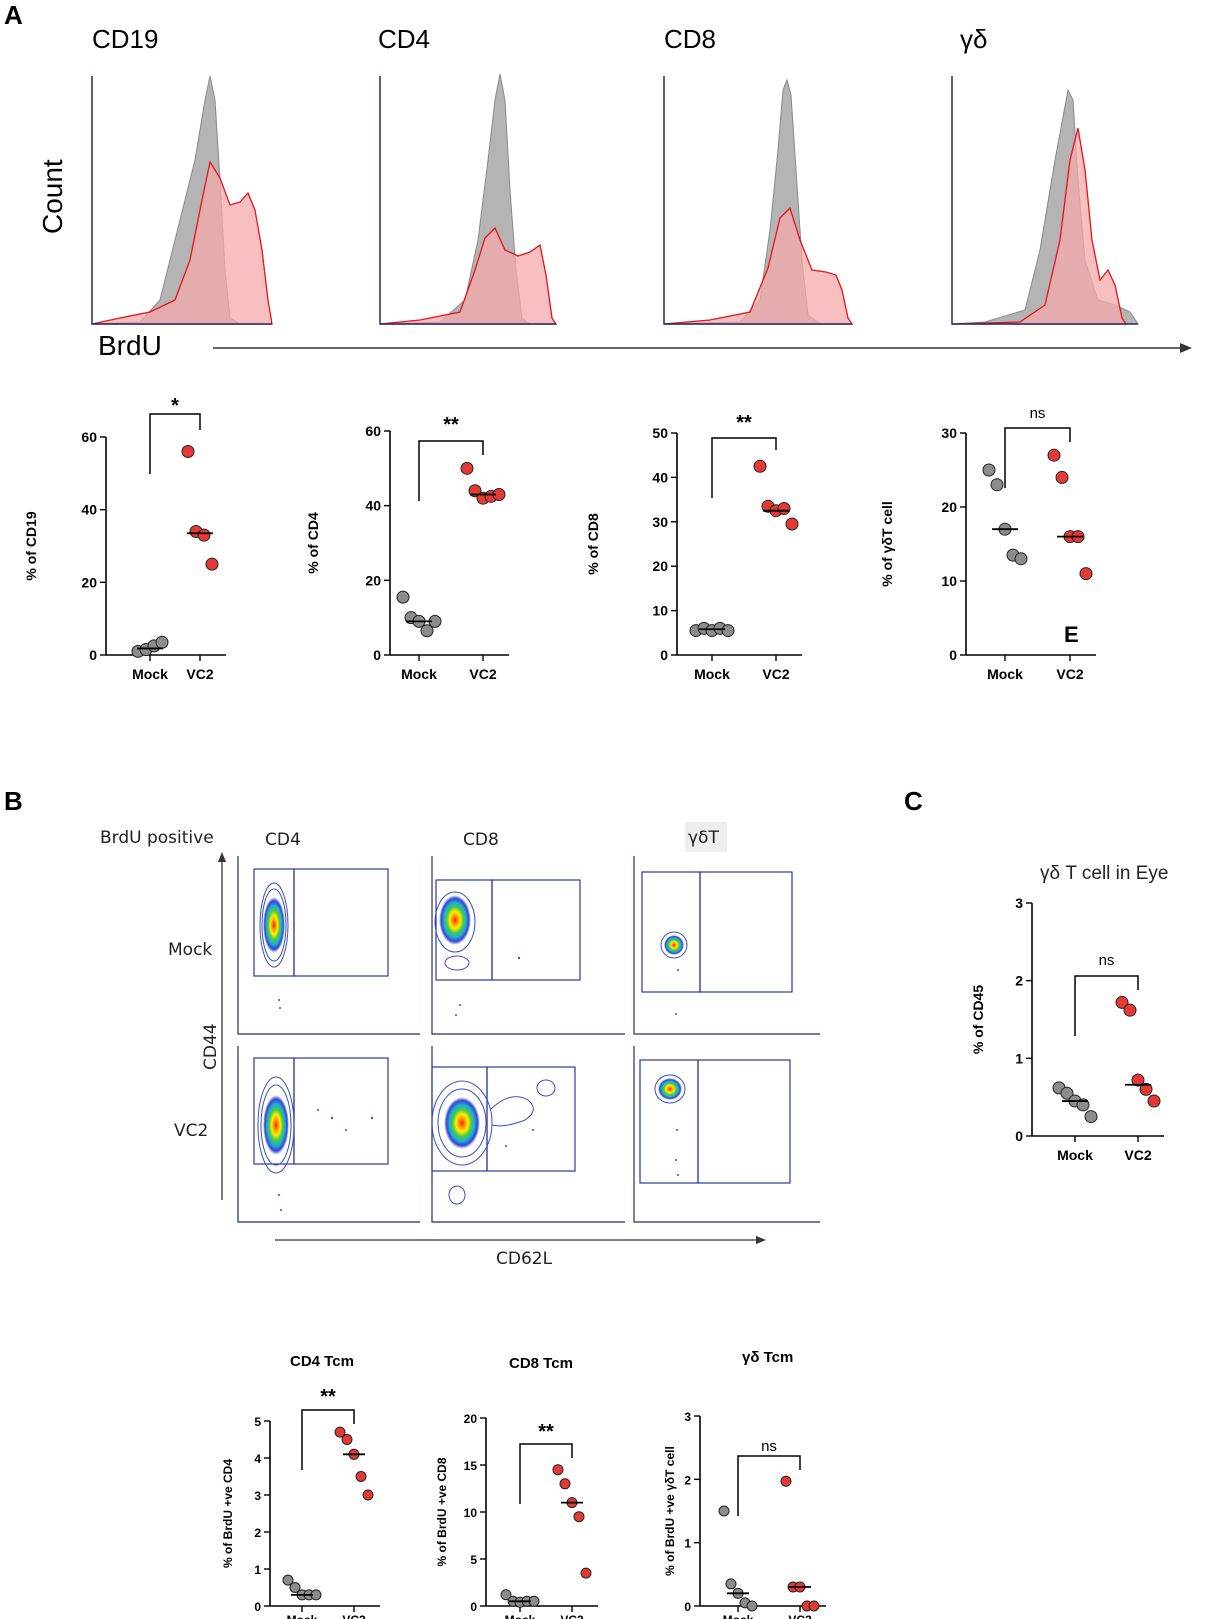 This screenshot has height=1619, width=1212. I want to click on cd44-arrow-head, so click(222, 857).